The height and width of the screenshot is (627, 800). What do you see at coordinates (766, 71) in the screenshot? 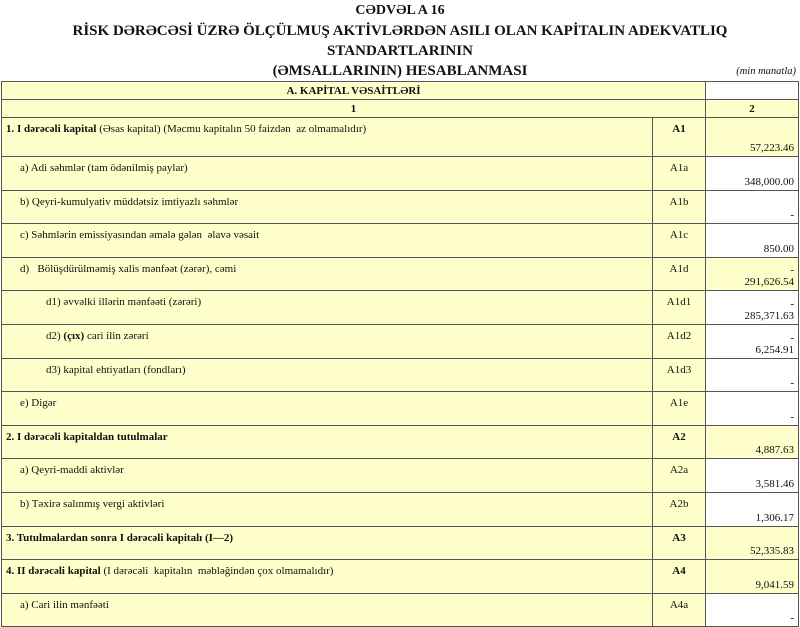
I see `unit-note: (min manatla)` at bounding box center [766, 71].